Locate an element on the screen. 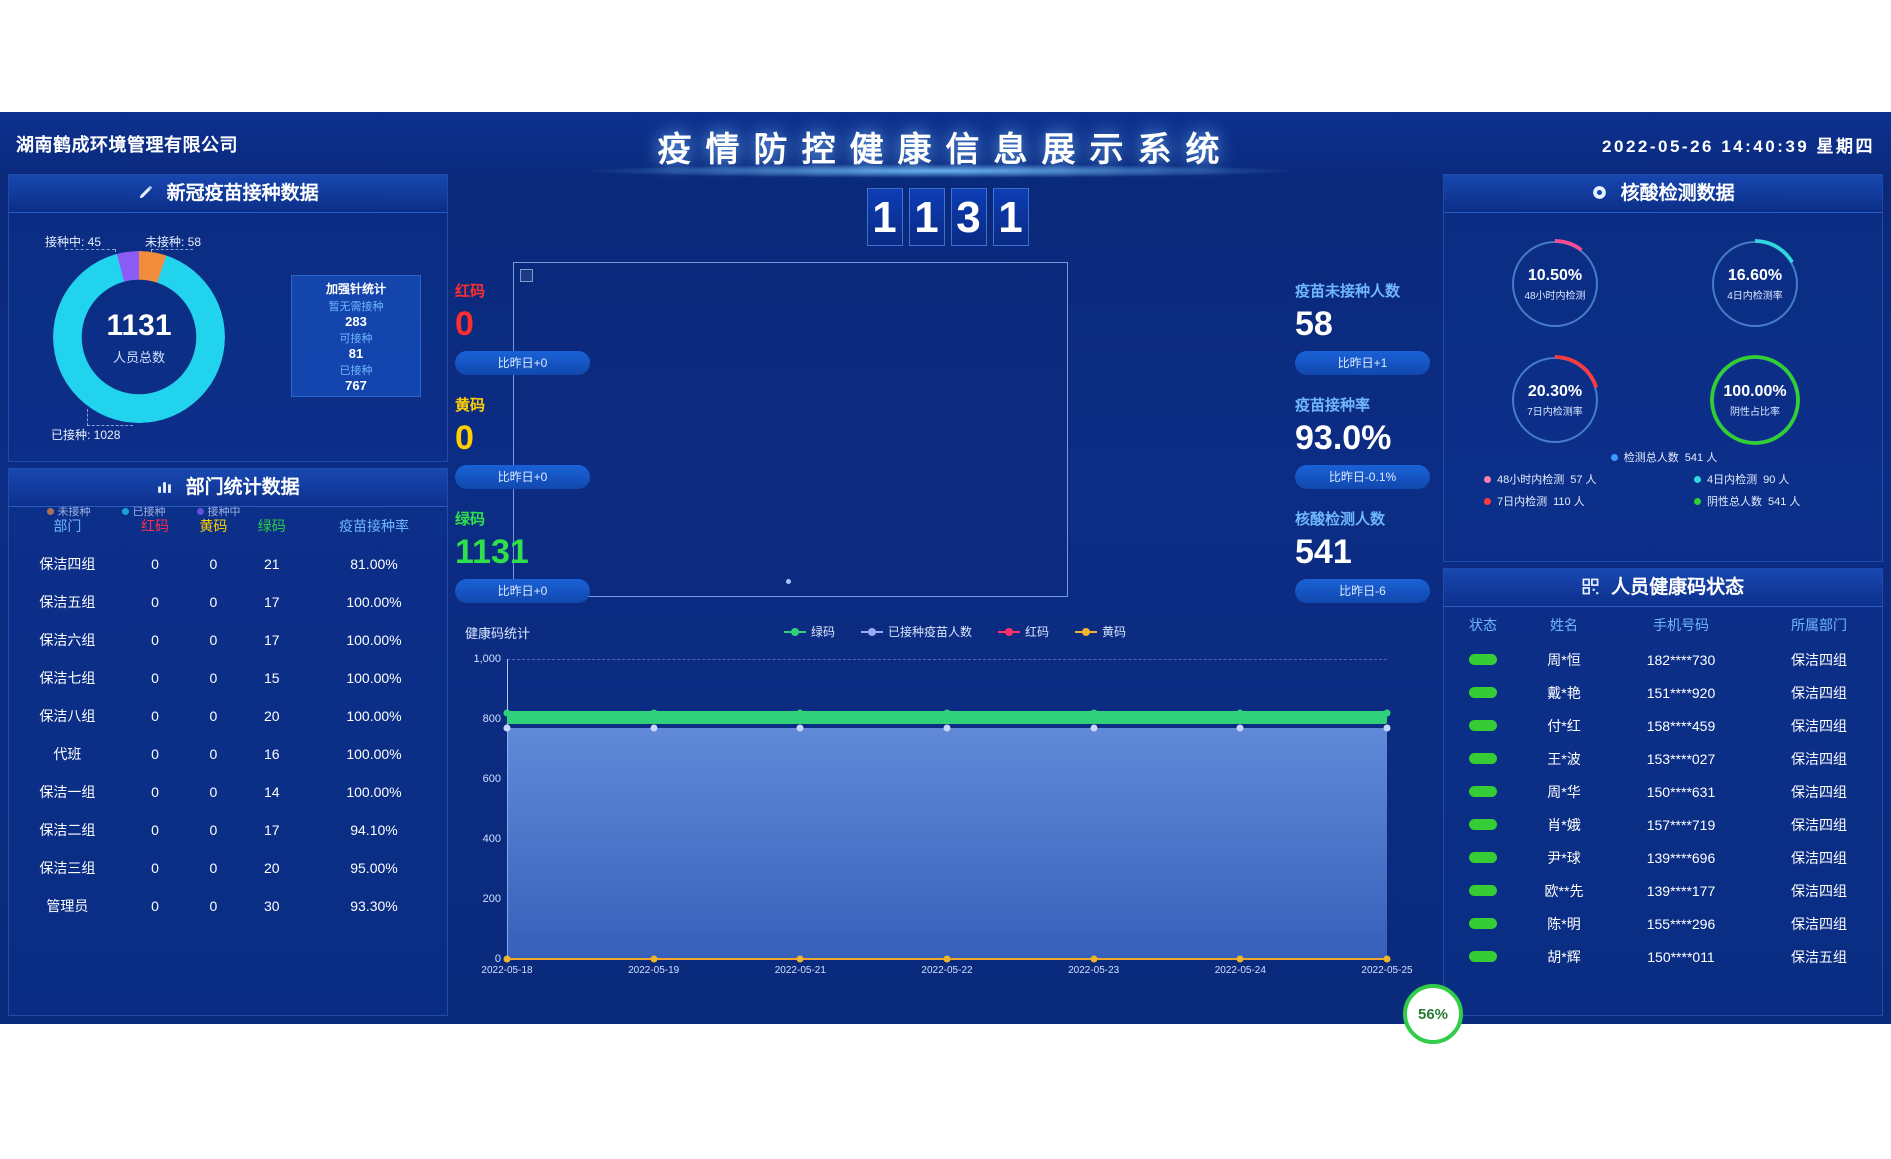 The image size is (1891, 1159). progress-badge: 56% is located at coordinates (1433, 1014).